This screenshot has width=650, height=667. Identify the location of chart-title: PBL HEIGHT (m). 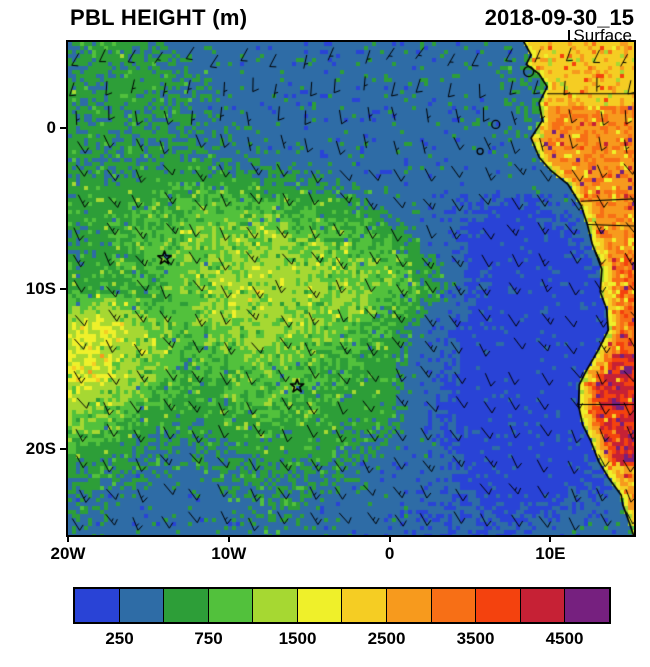
(159, 17).